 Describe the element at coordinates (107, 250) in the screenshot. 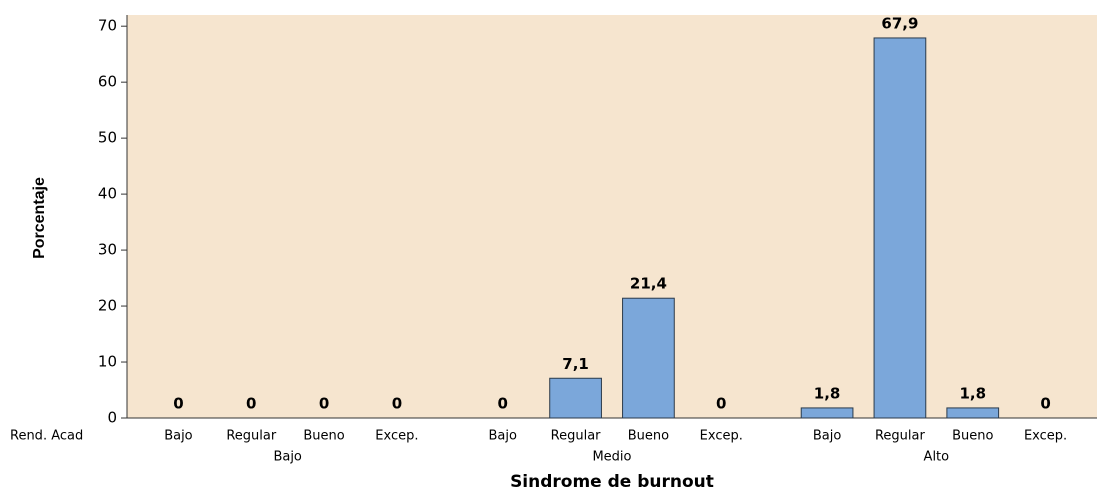

I see `y-tick-label: 30` at that location.